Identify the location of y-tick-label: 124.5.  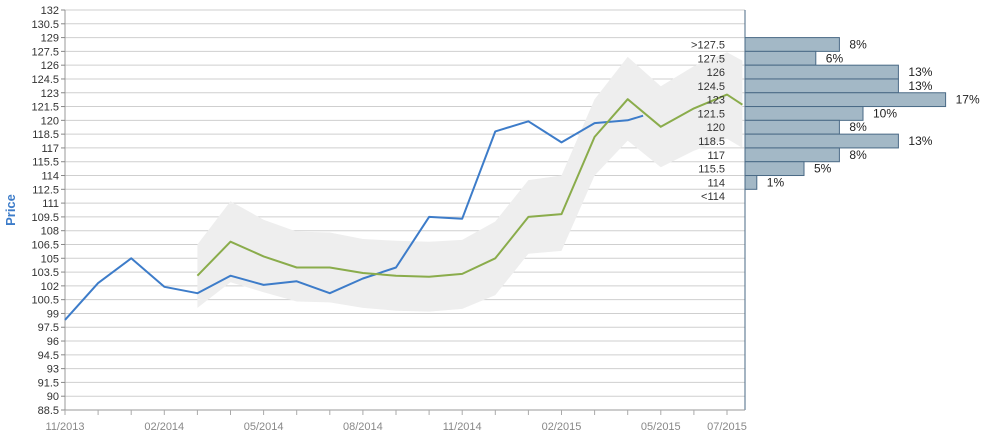
(45, 80).